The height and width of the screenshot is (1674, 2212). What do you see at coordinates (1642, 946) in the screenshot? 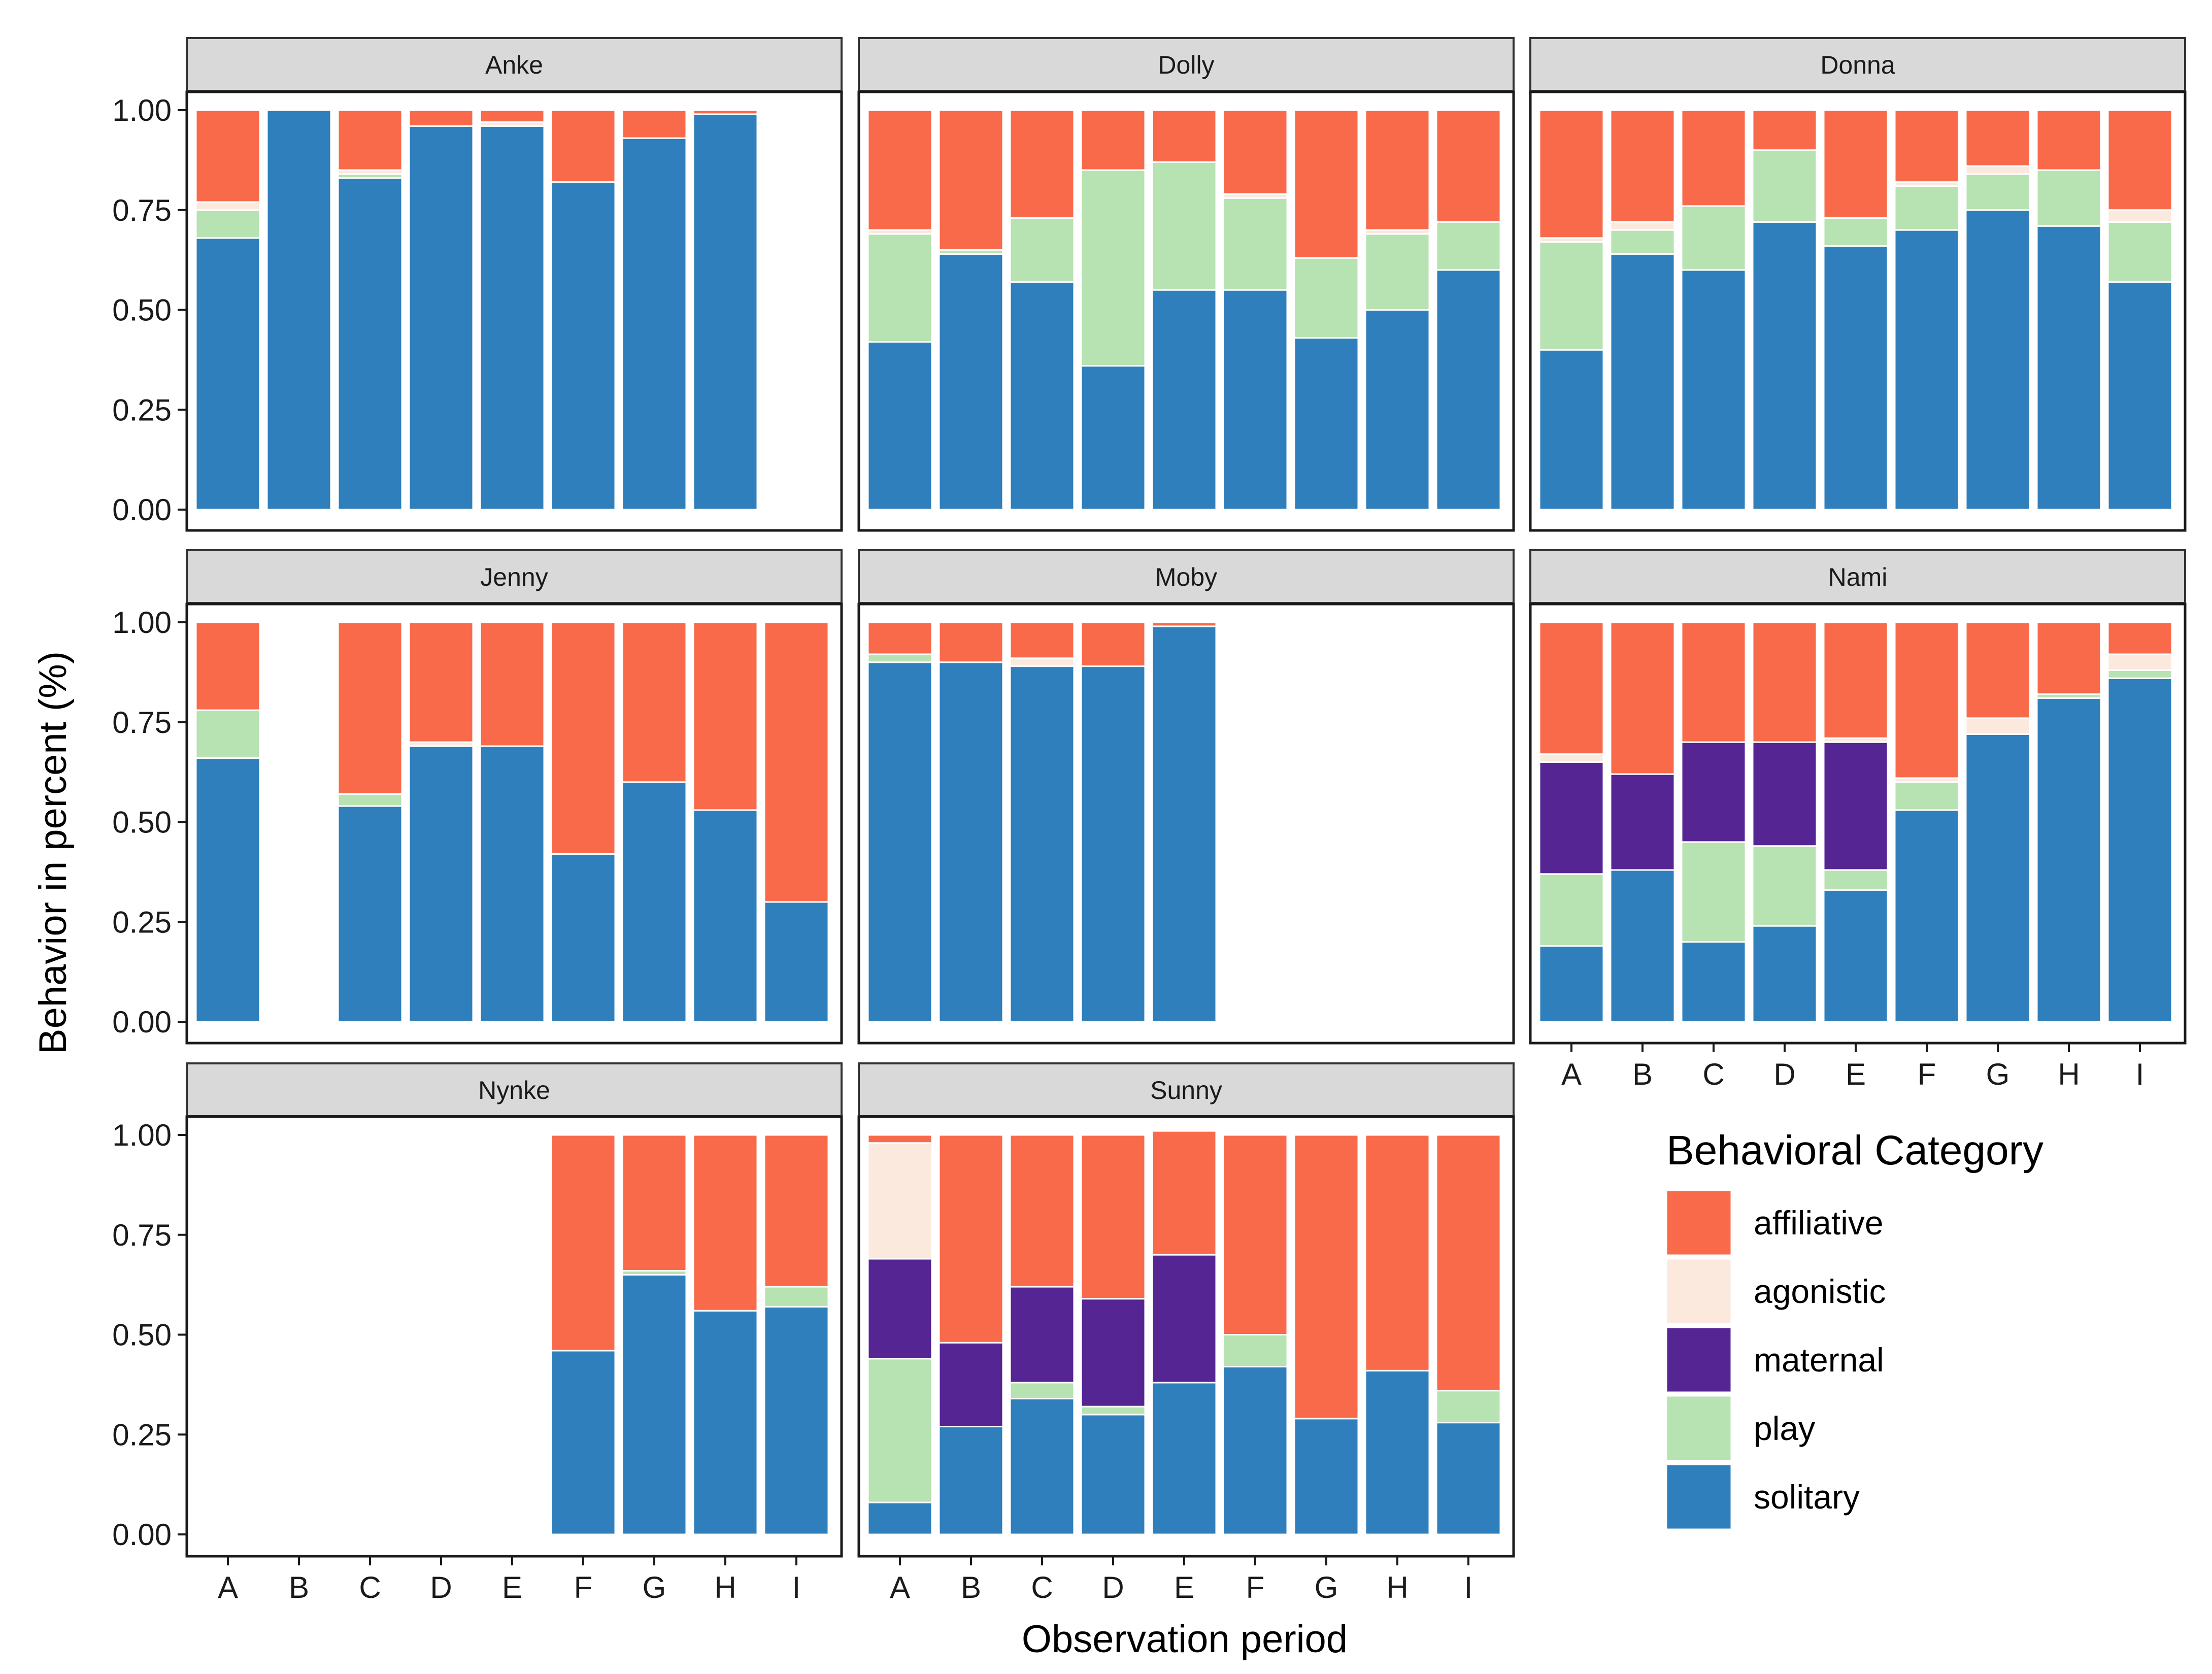
I see `bar-nami-b-solitary` at bounding box center [1642, 946].